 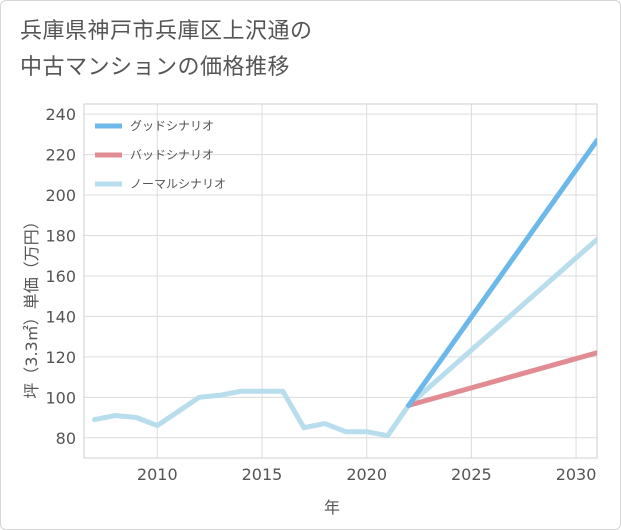 What do you see at coordinates (576, 474) in the screenshot?
I see `x-tick-label: 2030` at bounding box center [576, 474].